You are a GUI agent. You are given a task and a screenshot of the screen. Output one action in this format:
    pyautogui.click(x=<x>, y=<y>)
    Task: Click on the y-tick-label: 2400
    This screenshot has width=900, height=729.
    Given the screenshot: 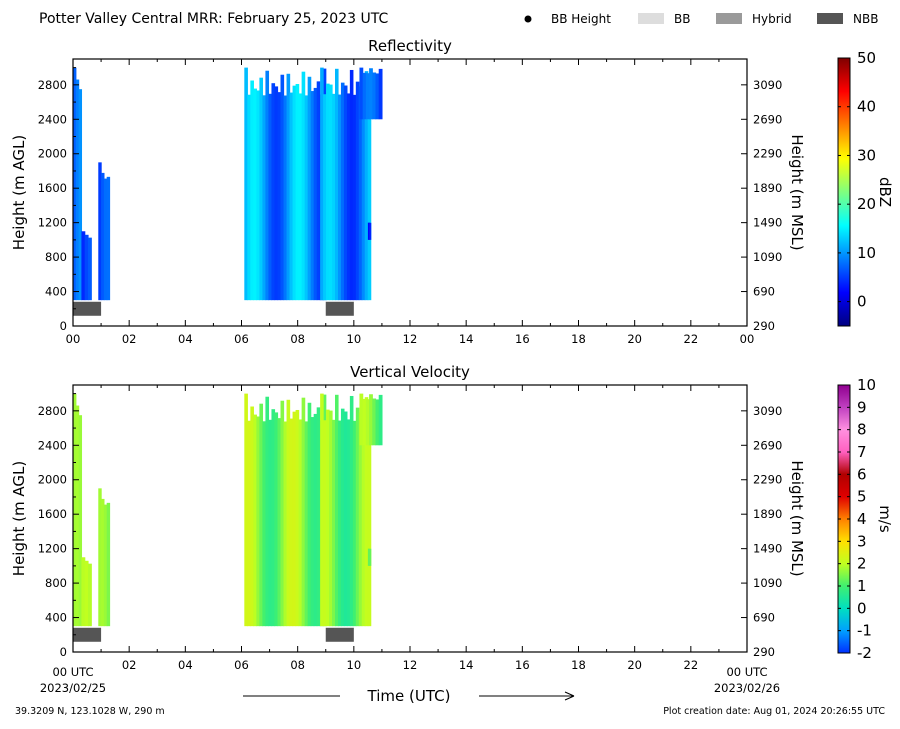 What is the action you would take?
    pyautogui.click(x=52, y=119)
    